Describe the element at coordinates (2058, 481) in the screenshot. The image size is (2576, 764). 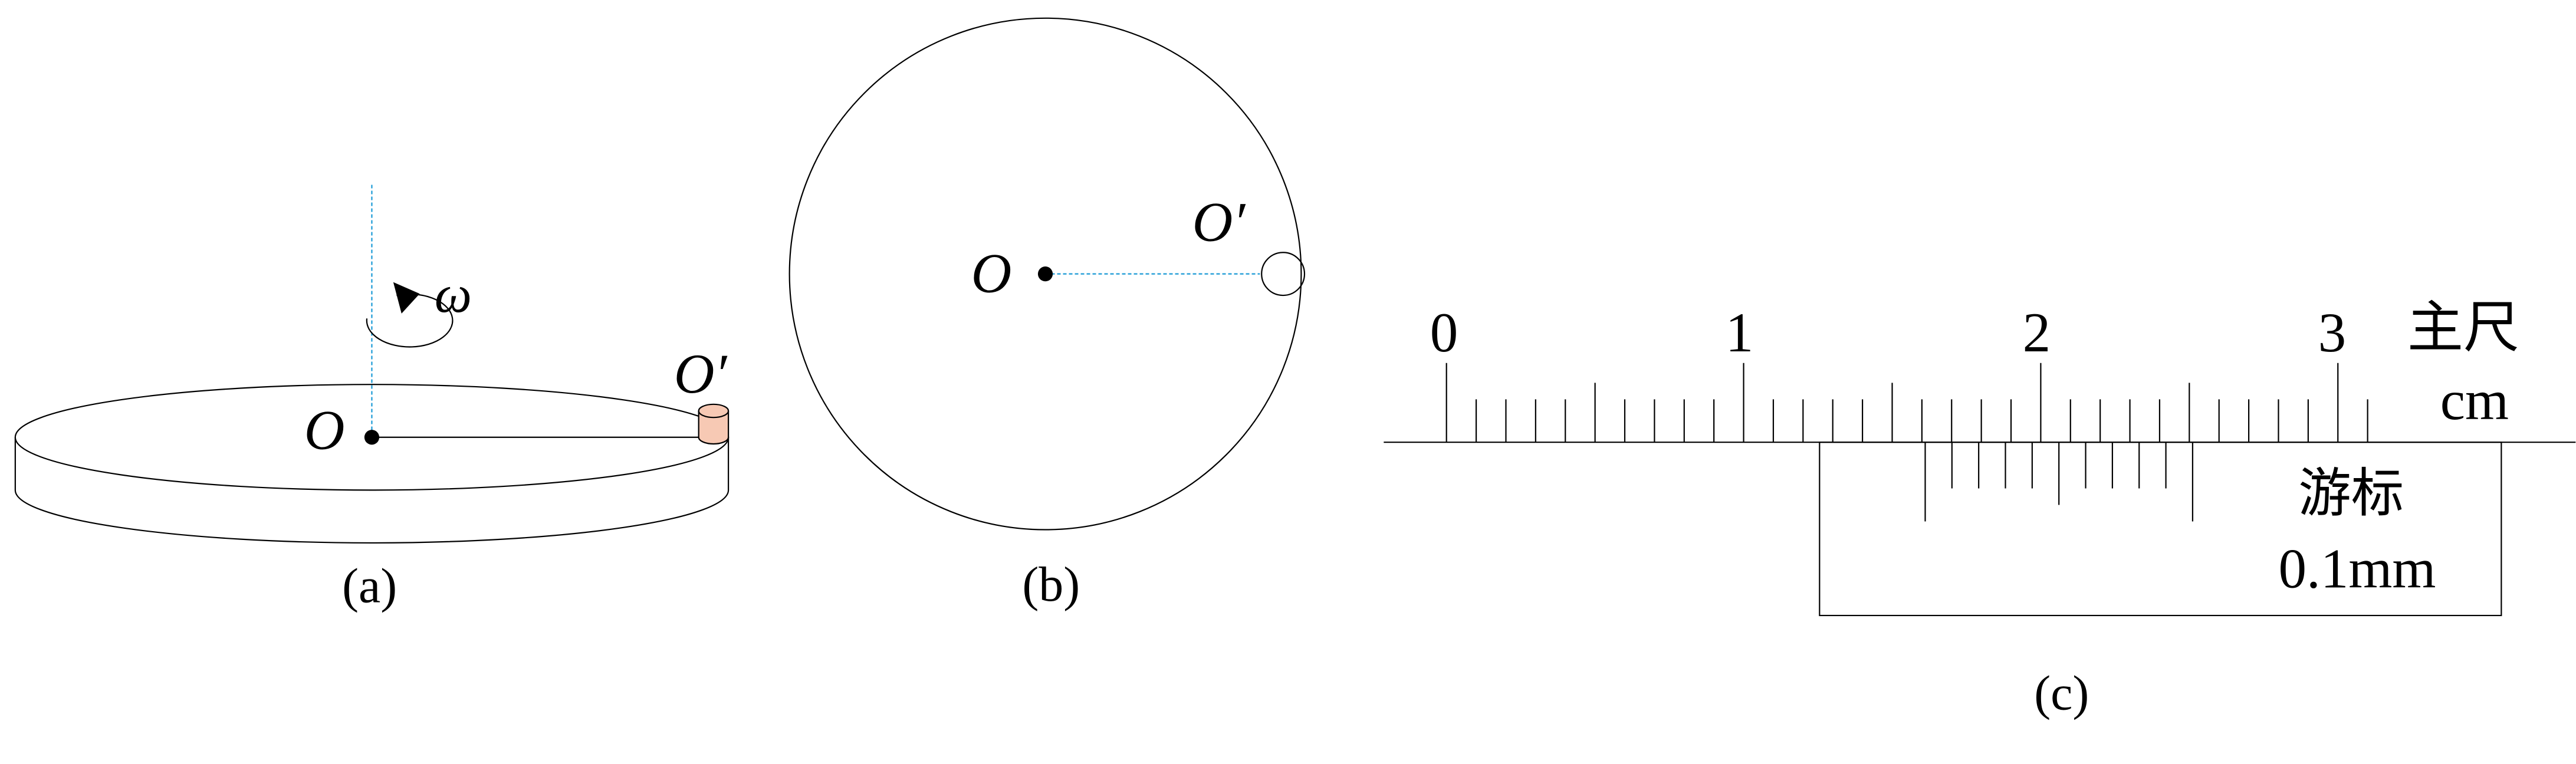
I see `vernier-scale-ticks` at that location.